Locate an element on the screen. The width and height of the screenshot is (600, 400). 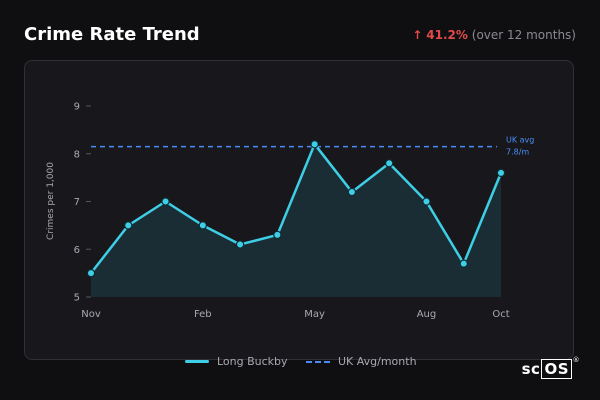
legend-avg-swatch is located at coordinates (318, 361).